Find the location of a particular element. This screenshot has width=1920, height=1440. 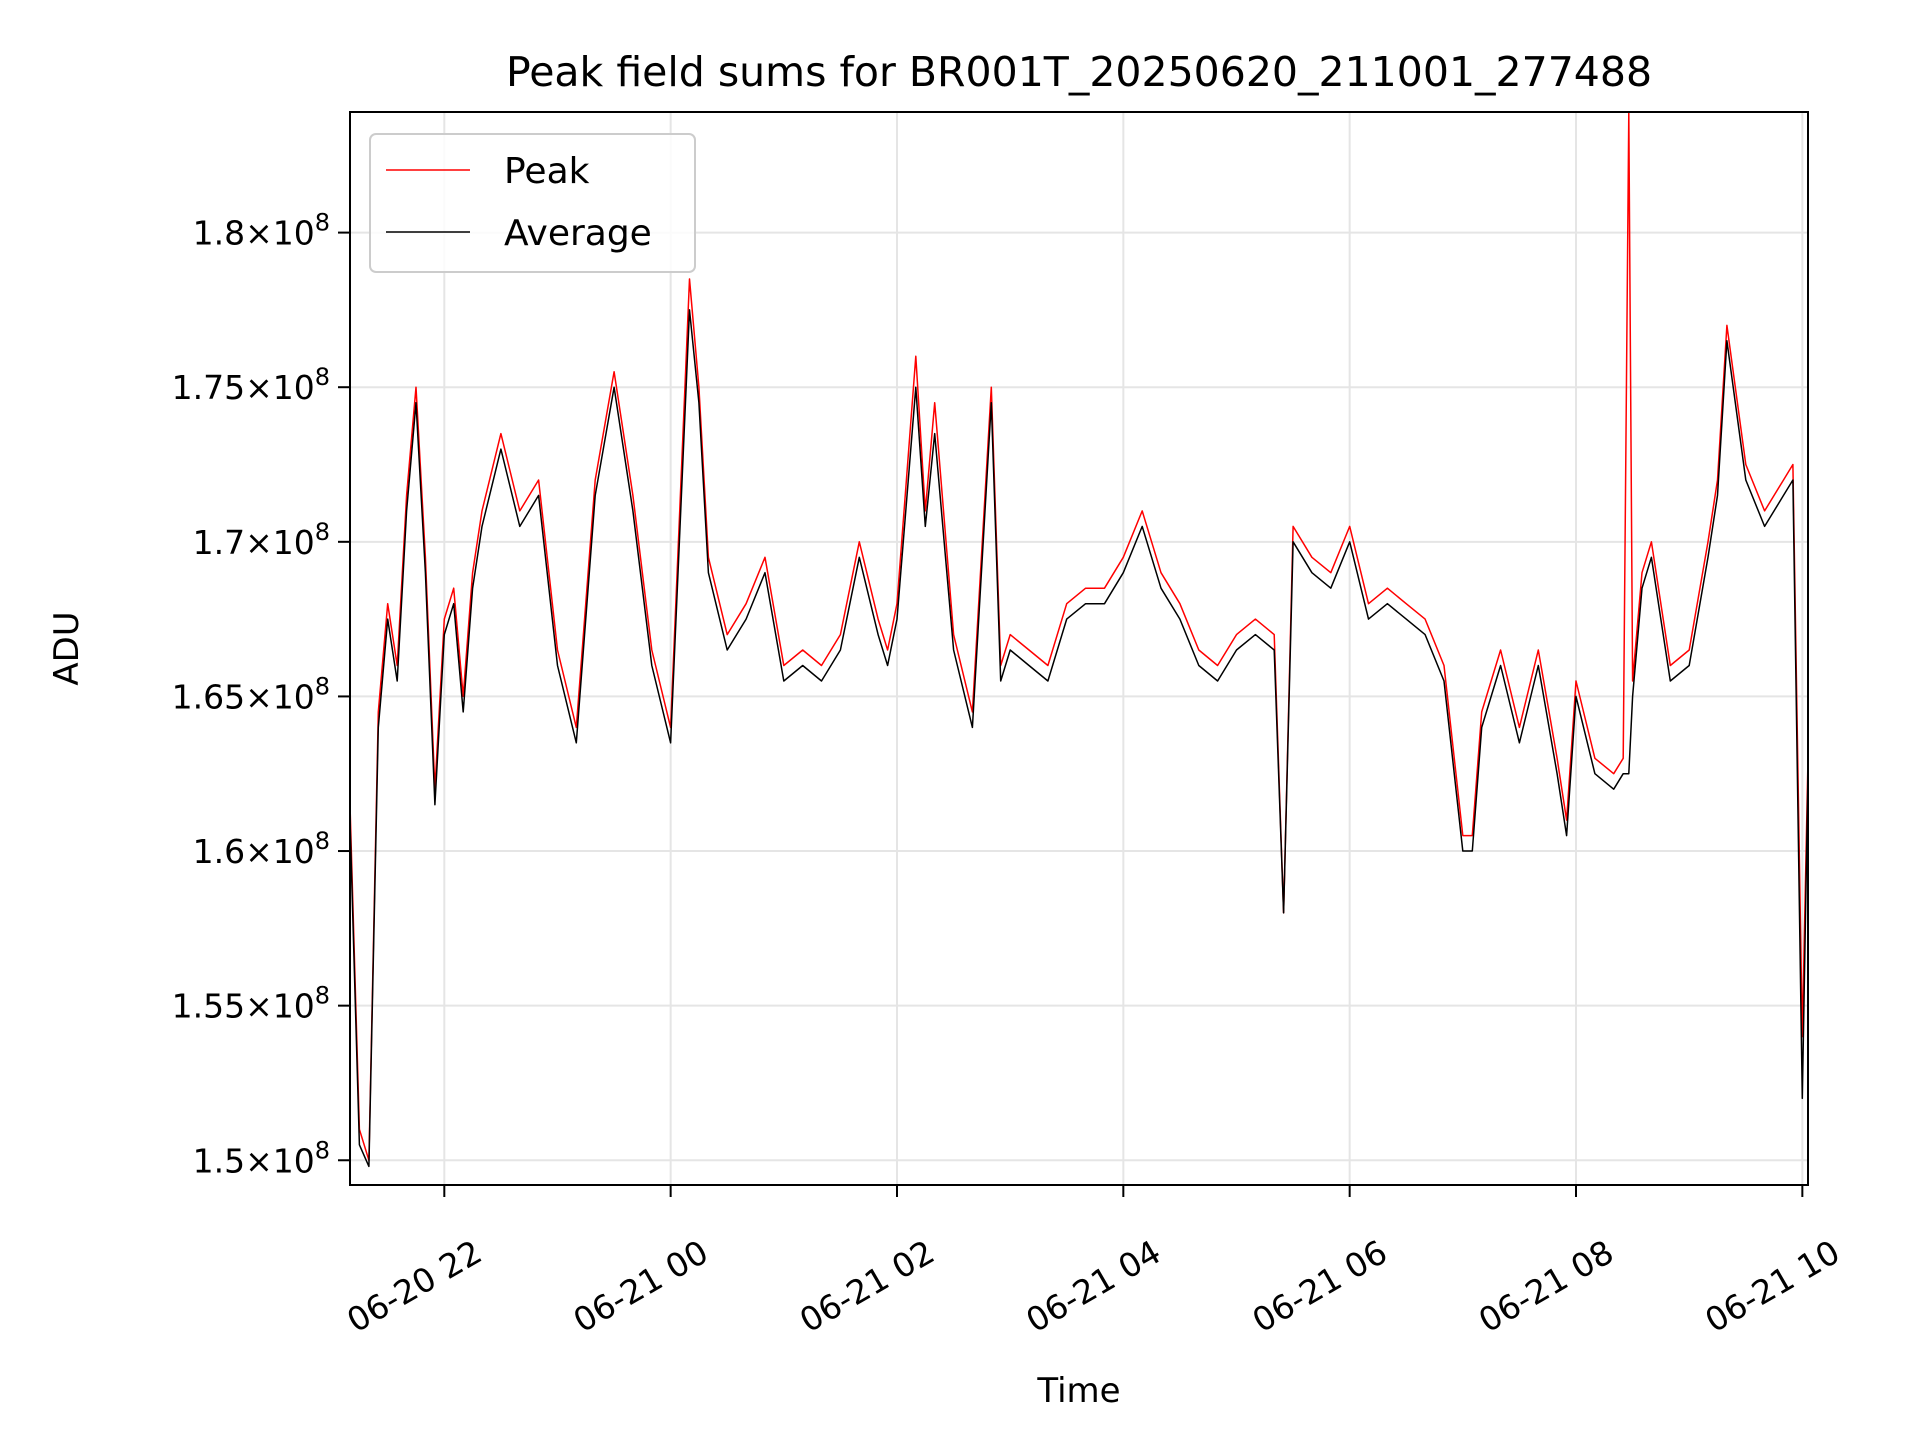

legend-label-peak: Peak is located at coordinates (547, 171).